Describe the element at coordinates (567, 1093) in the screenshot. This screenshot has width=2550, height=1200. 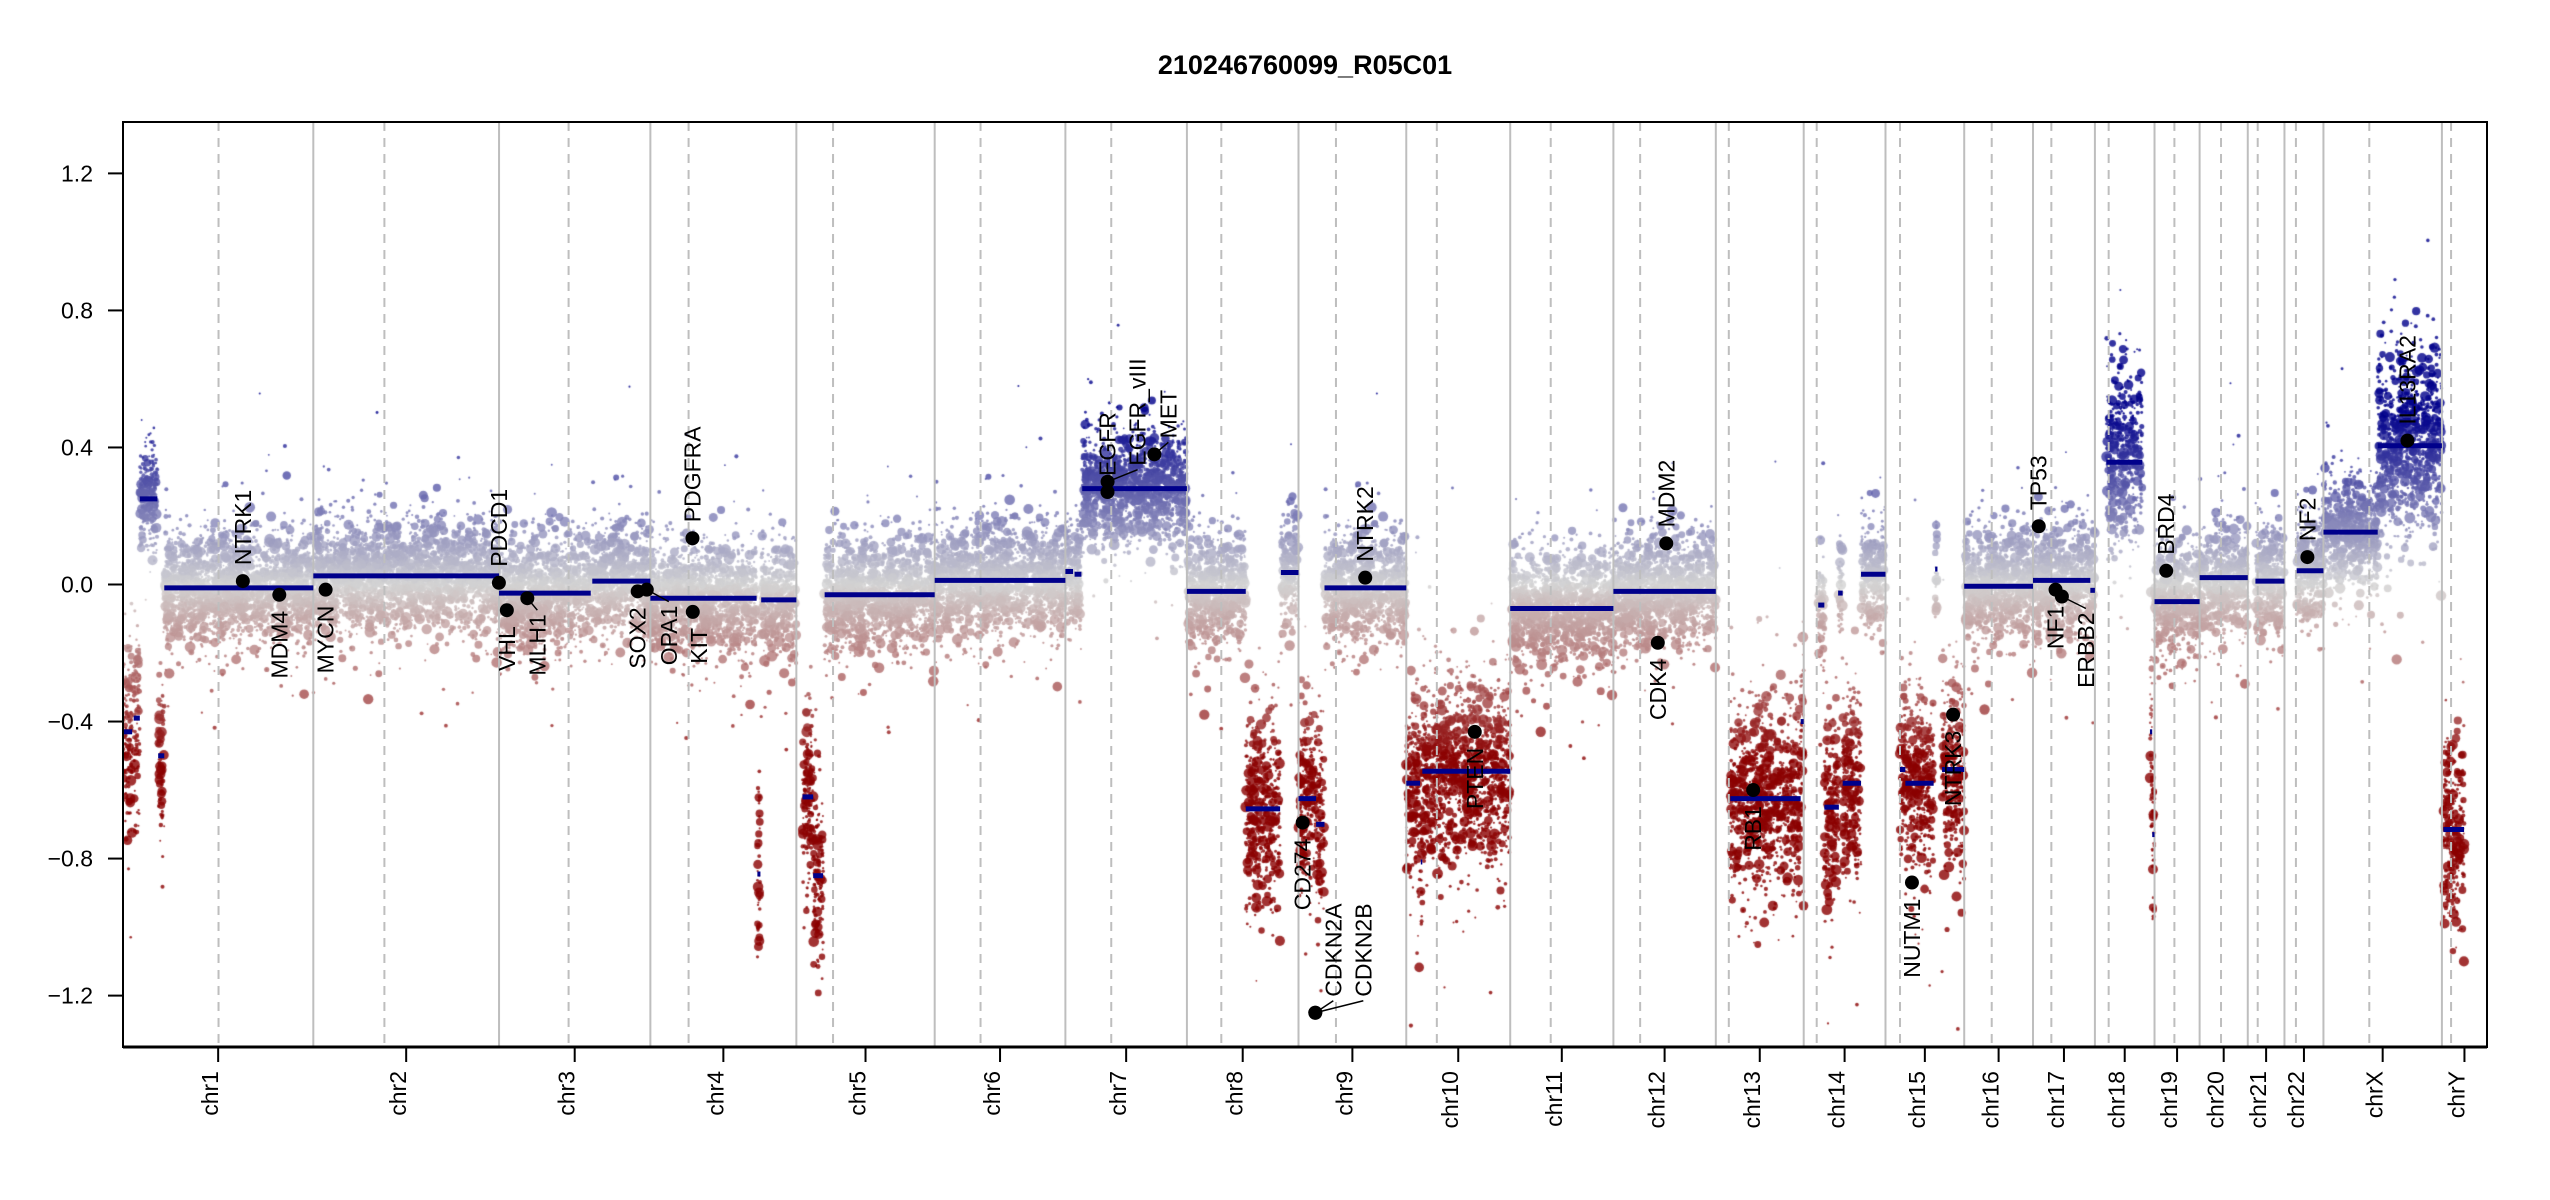
I see `x-tick-label: chr3` at that location.